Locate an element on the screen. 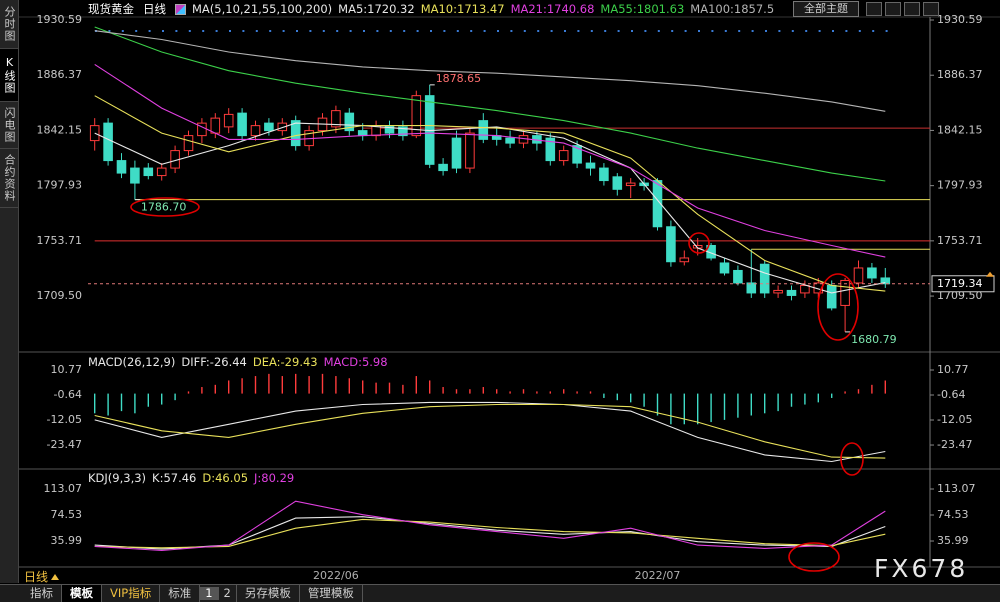 Image resolution: width=1000 pixels, height=602 pixels. y-tick-label: -12.05 is located at coordinates (64, 419).